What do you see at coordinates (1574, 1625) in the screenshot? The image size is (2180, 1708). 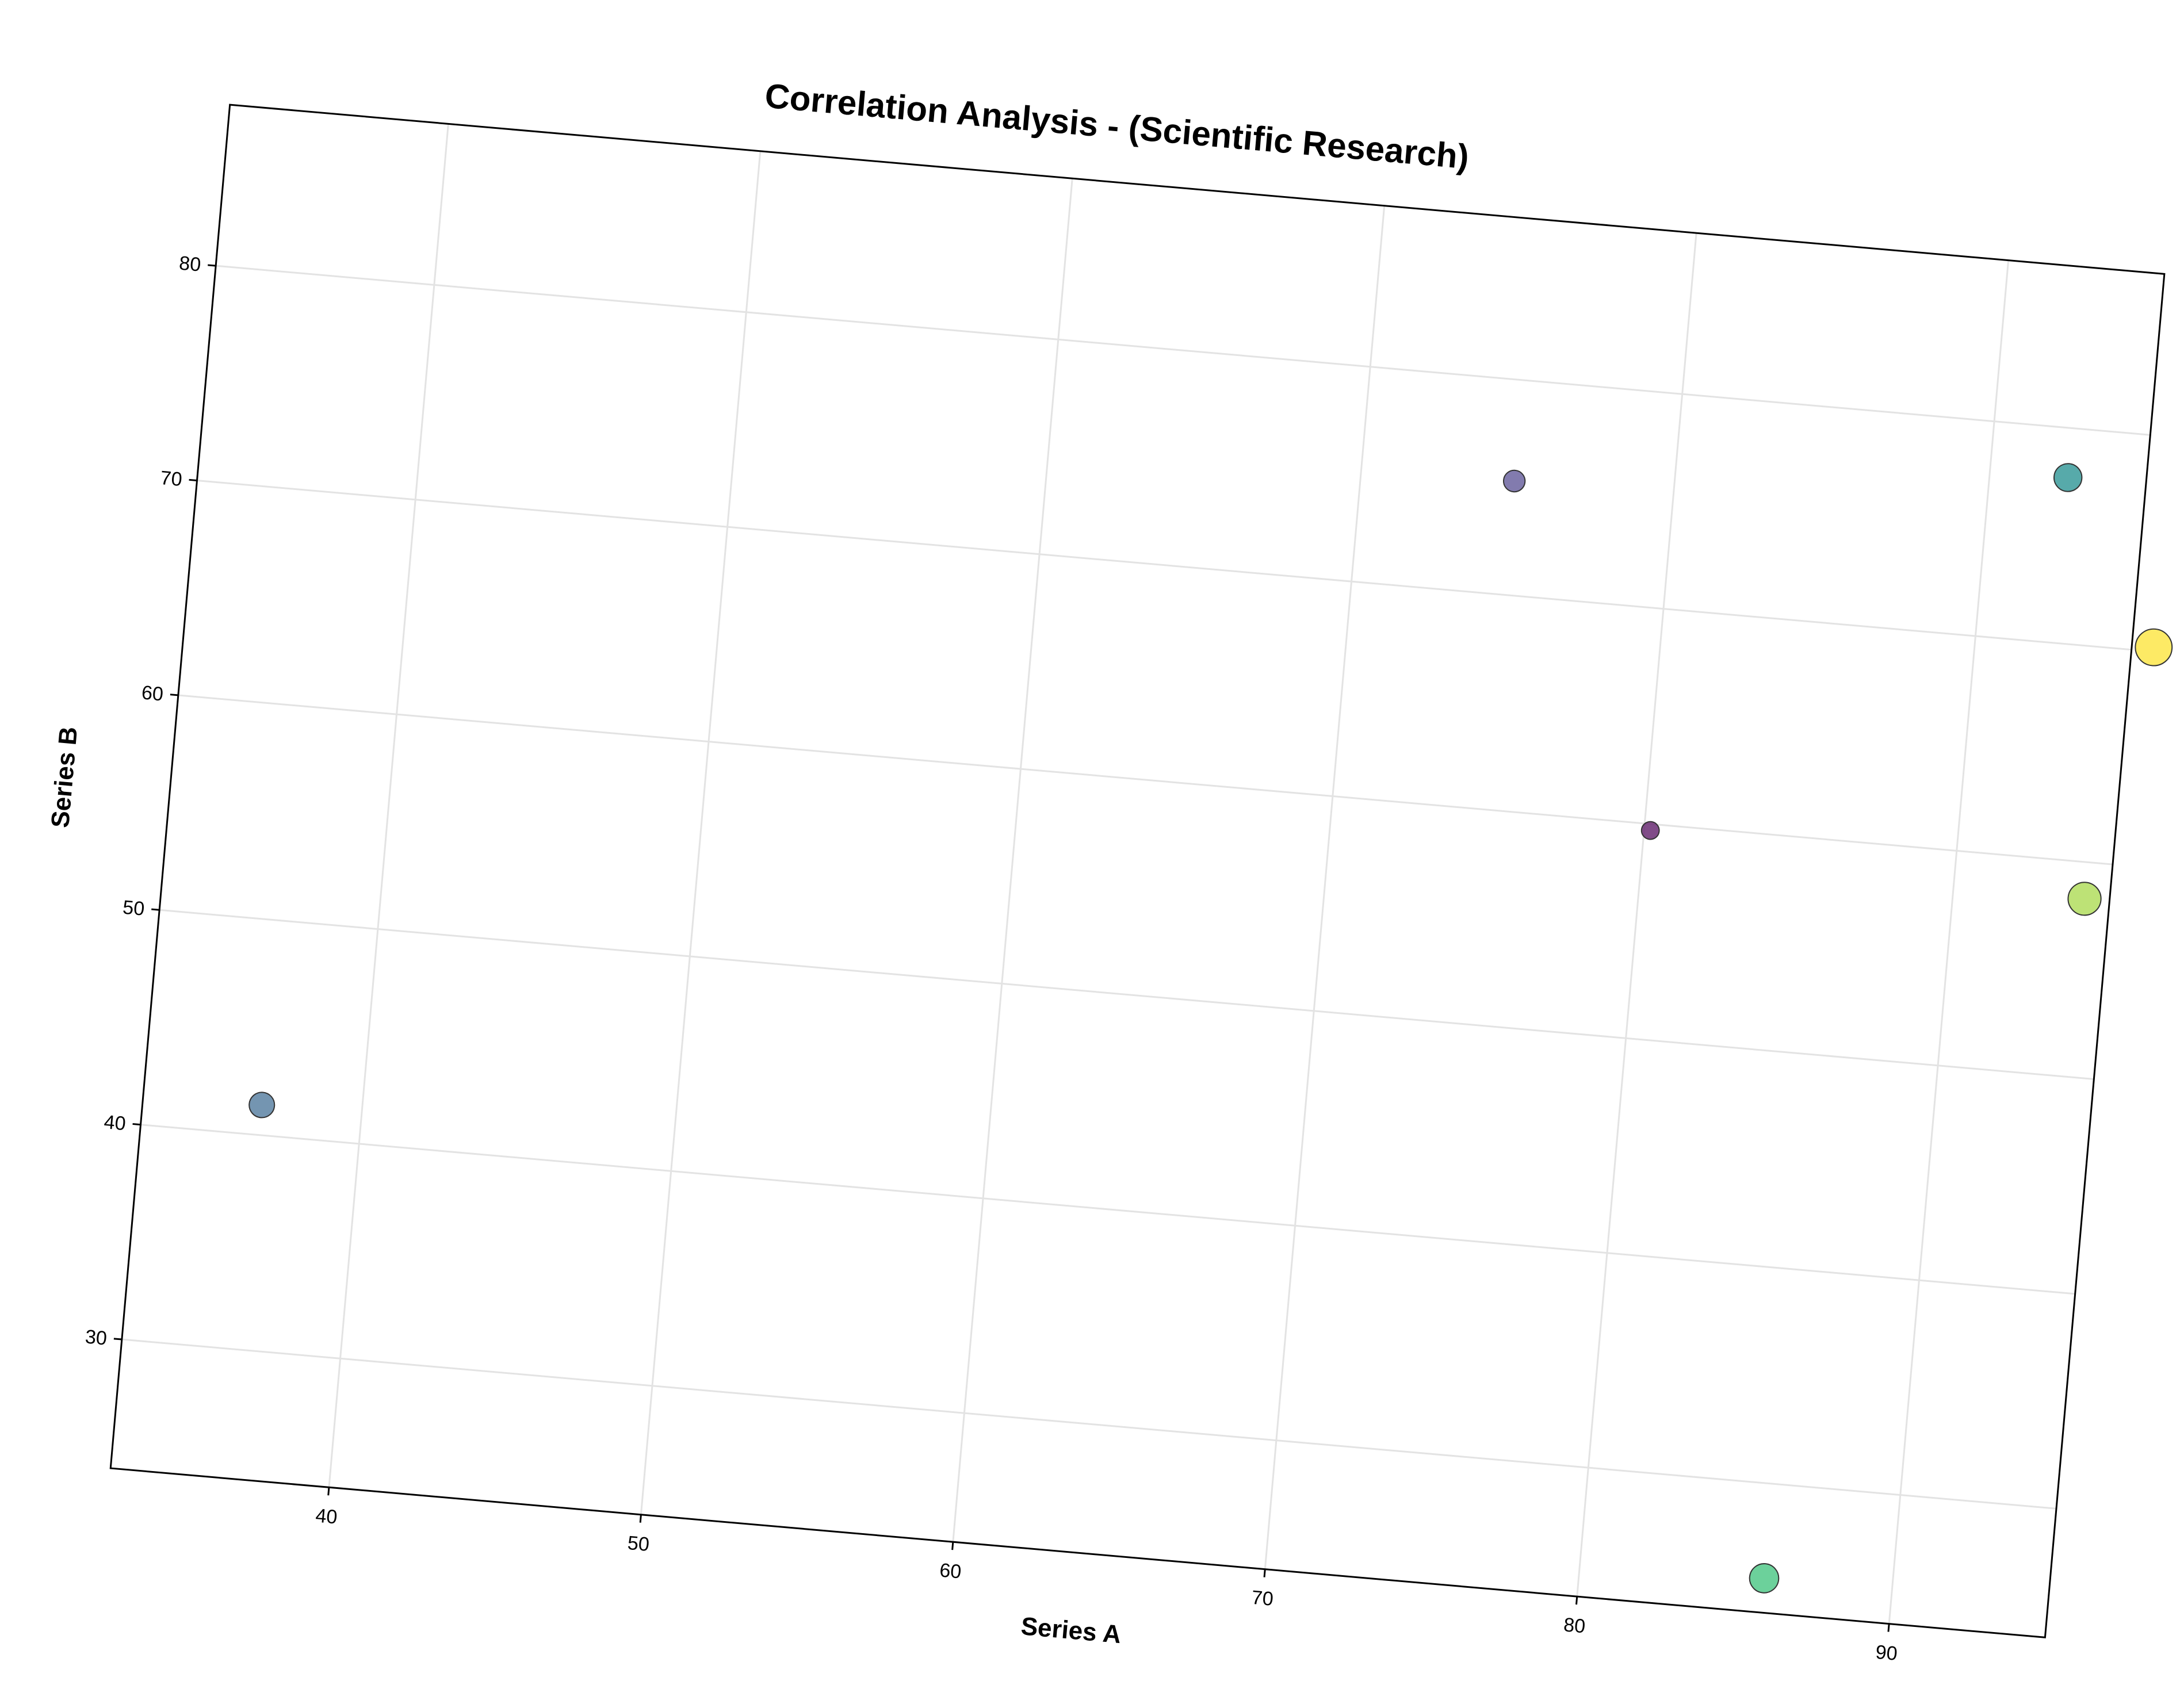 I see `x-tick-label: 80` at bounding box center [1574, 1625].